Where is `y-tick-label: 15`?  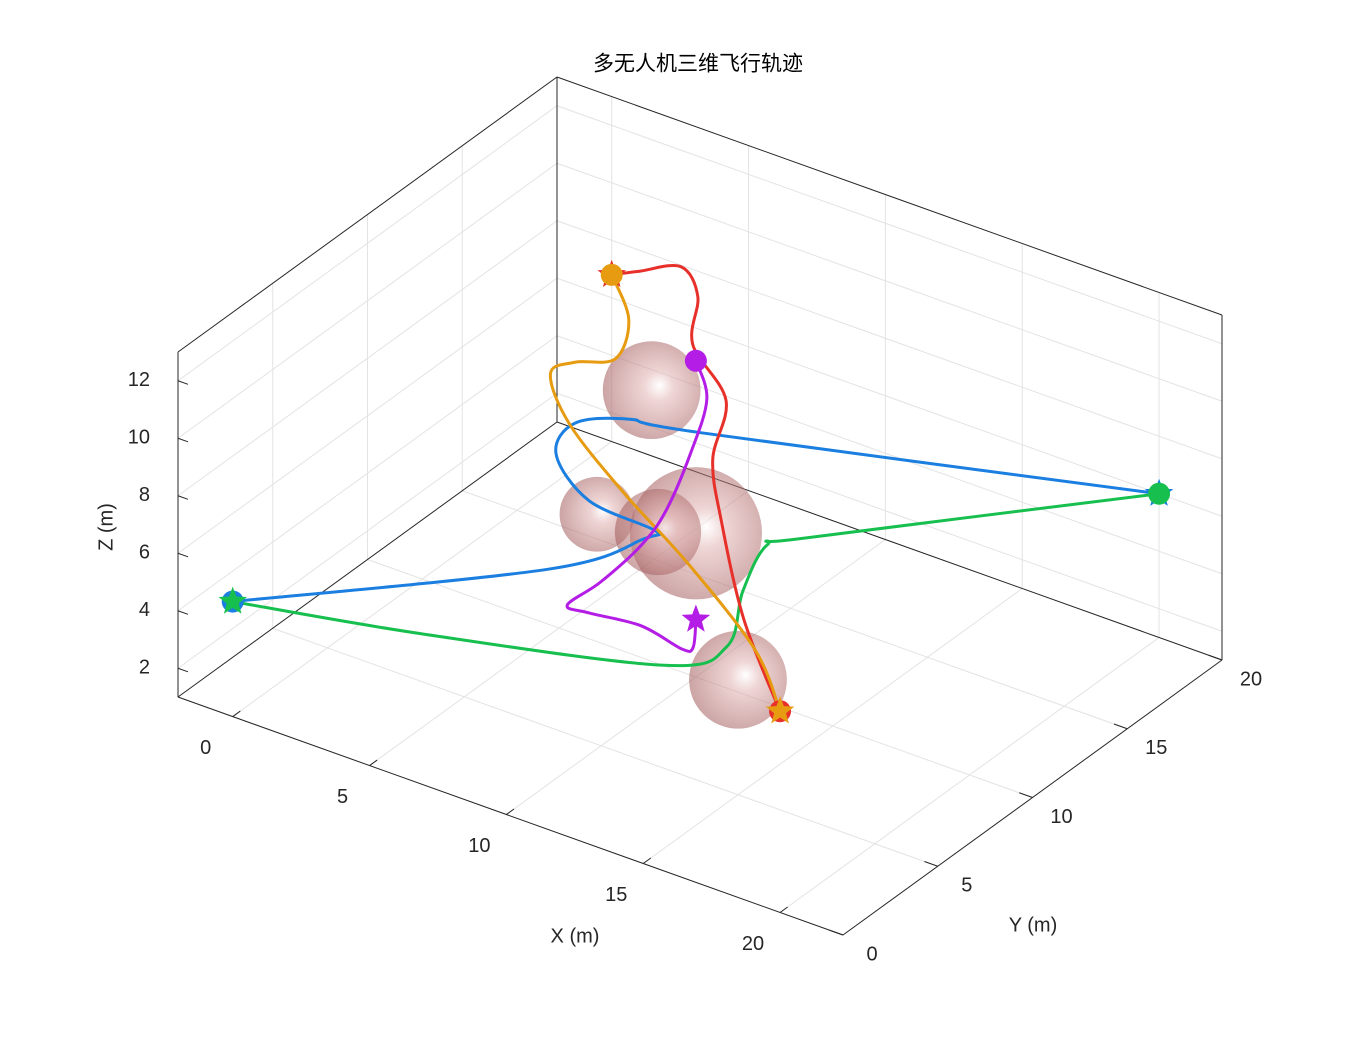
y-tick-label: 15 is located at coordinates (1156, 748).